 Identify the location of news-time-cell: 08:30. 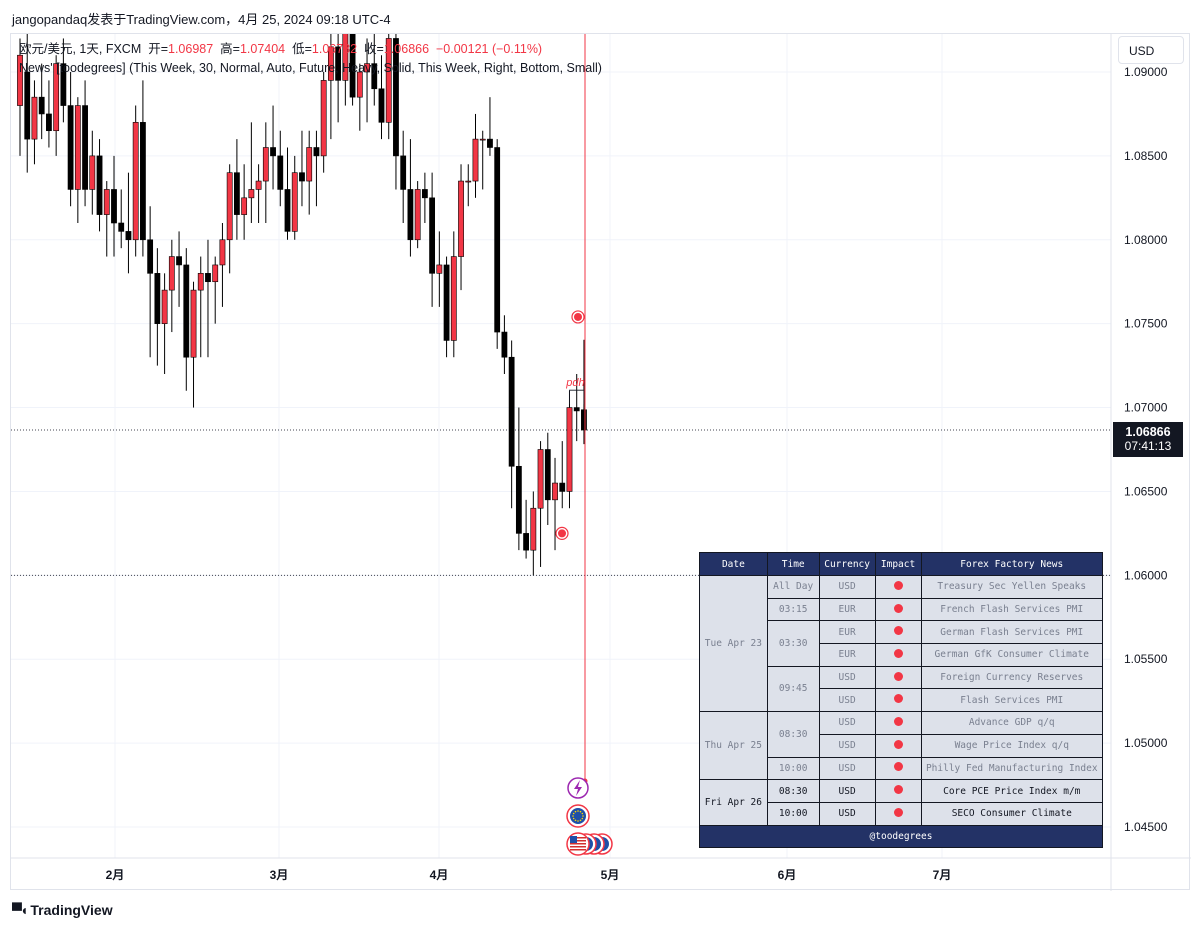
(793, 734).